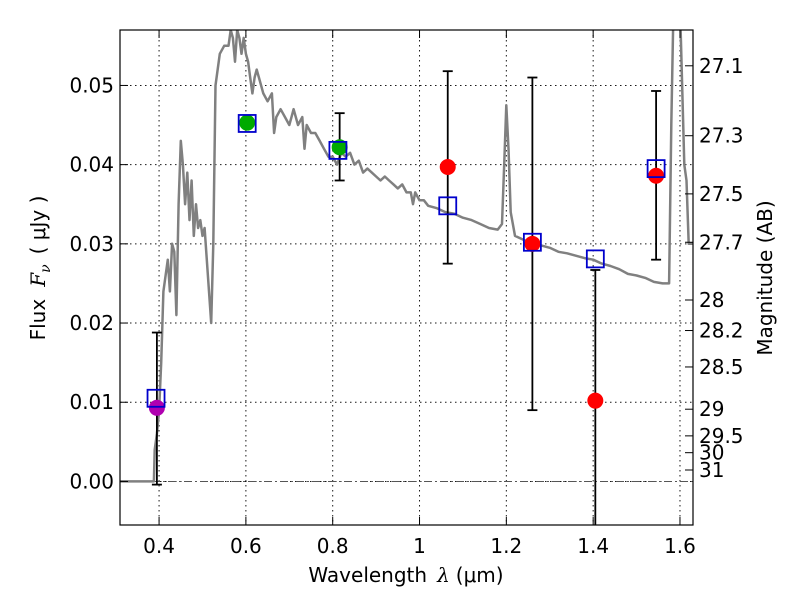  What do you see at coordinates (765, 277) in the screenshot?
I see `y-axis-right-label: Magnitude (AB)` at bounding box center [765, 277].